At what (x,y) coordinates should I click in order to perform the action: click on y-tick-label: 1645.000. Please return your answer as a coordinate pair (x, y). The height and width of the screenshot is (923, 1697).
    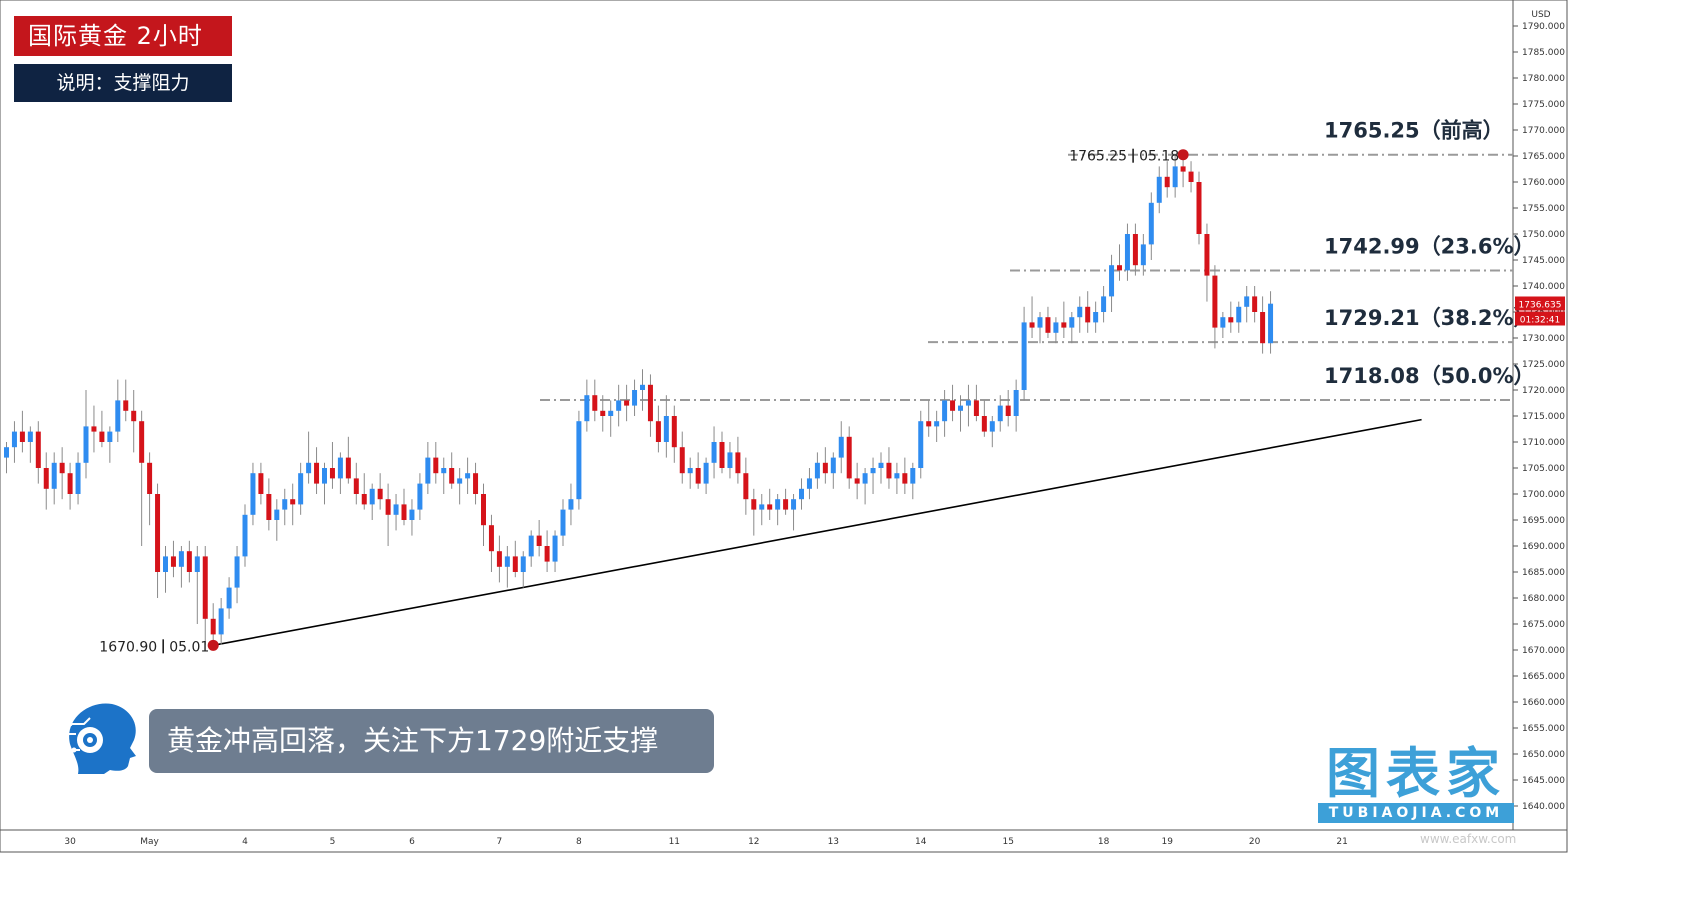
    Looking at the image, I should click on (1543, 781).